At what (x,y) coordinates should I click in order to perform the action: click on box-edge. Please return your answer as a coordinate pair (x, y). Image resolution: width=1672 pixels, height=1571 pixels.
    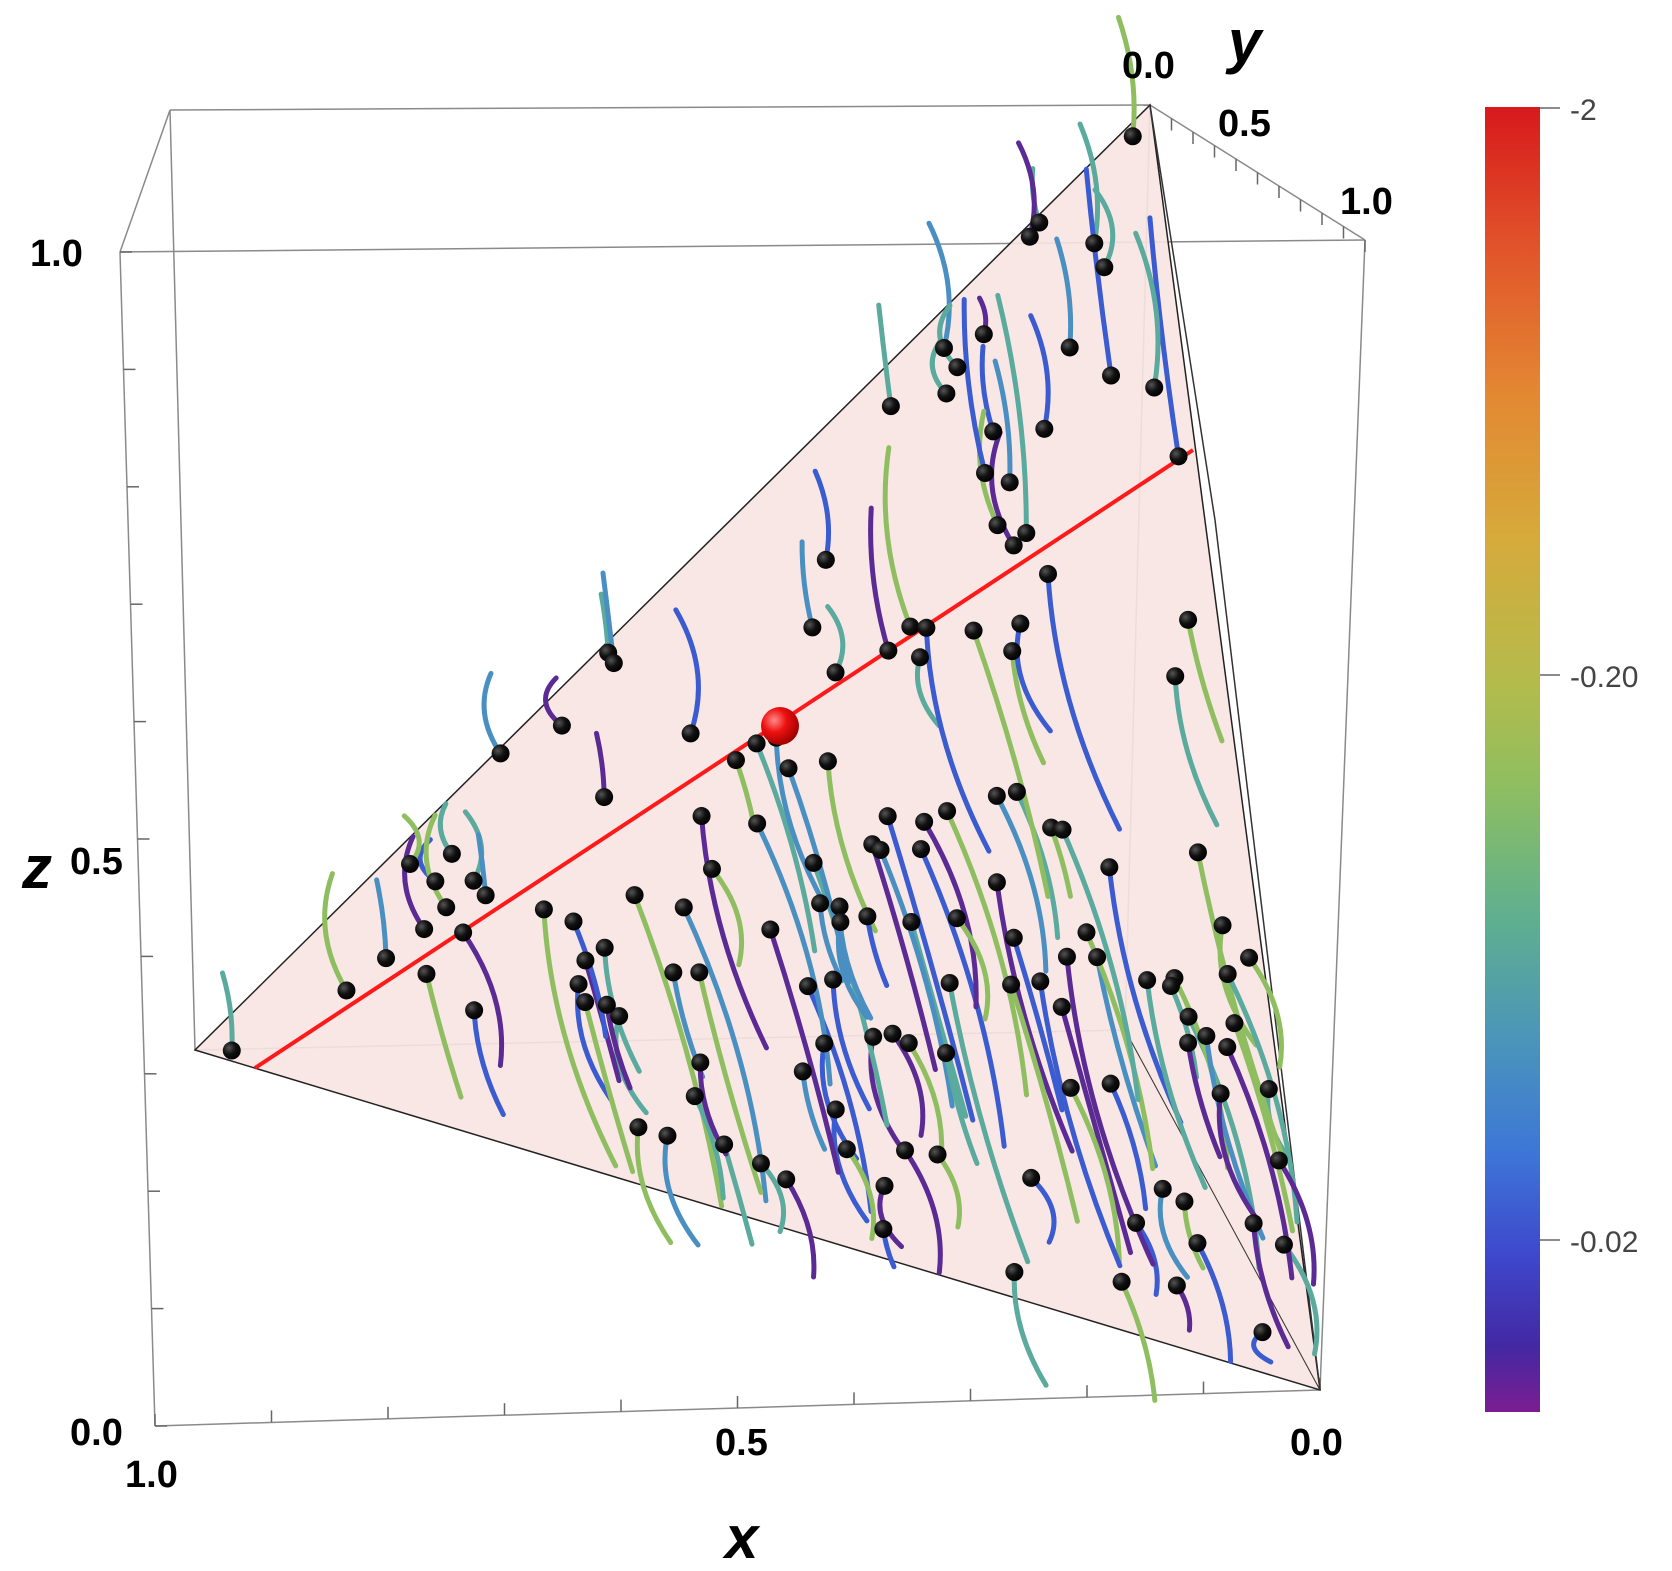
    Looking at the image, I should click on (660, 107).